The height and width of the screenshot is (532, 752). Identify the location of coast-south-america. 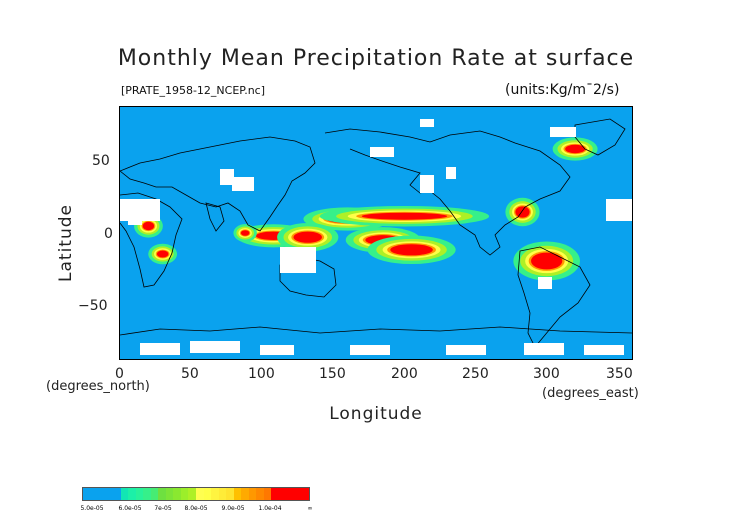
(554, 297).